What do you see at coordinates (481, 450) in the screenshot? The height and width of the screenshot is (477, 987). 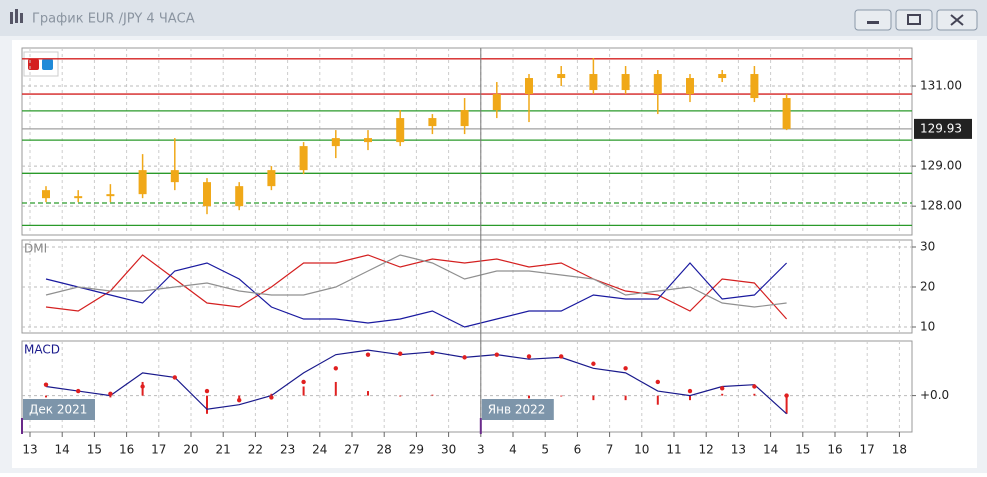 I see `x-tick-label: 3` at bounding box center [481, 450].